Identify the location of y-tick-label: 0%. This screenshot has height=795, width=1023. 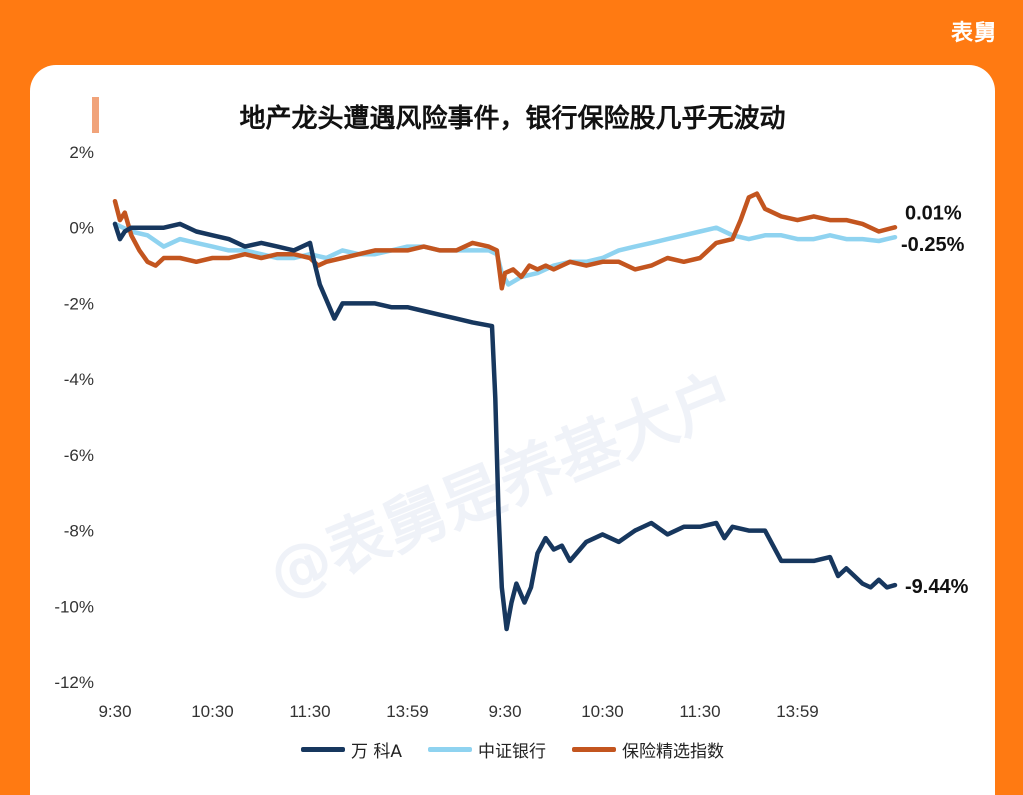
(81, 228).